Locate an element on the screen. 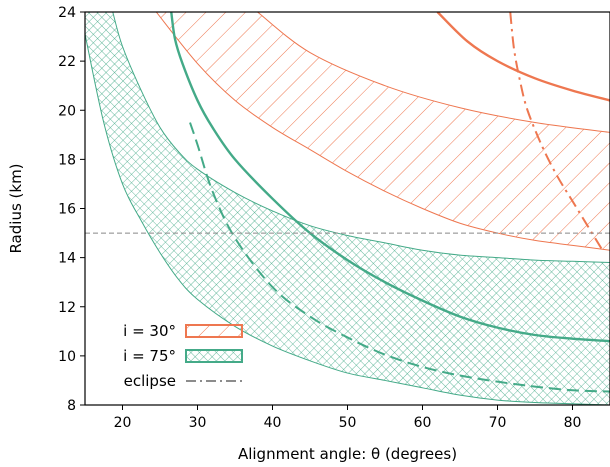 The width and height of the screenshot is (610, 467). x-tick-label: 50 is located at coordinates (348, 423).